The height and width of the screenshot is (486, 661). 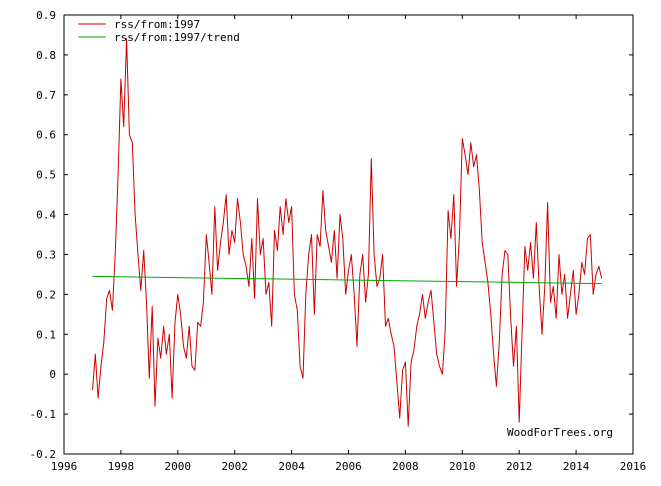 I want to click on x-tick-label: 1998, so click(x=121, y=466).